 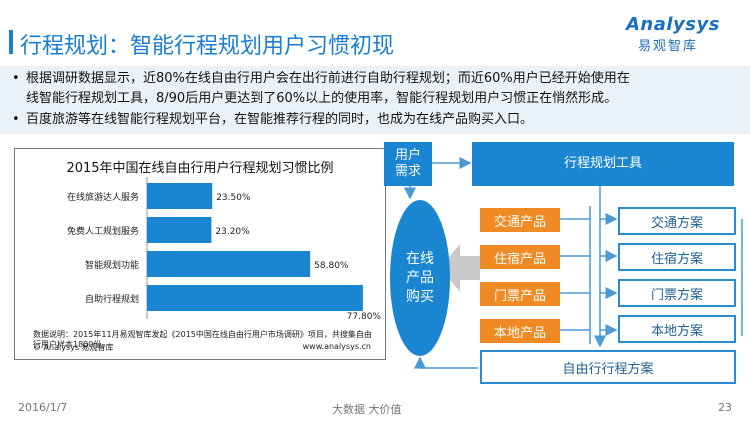 What do you see at coordinates (112, 299) in the screenshot?
I see `category-label: 自助行程规划` at bounding box center [112, 299].